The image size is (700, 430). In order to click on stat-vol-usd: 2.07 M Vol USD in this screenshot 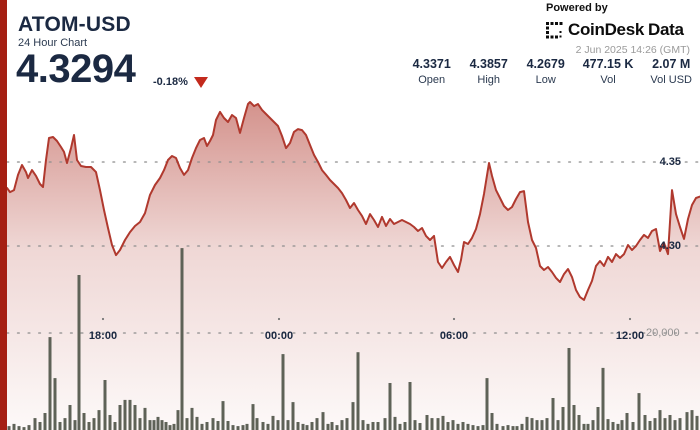, I will do `click(671, 71)`.